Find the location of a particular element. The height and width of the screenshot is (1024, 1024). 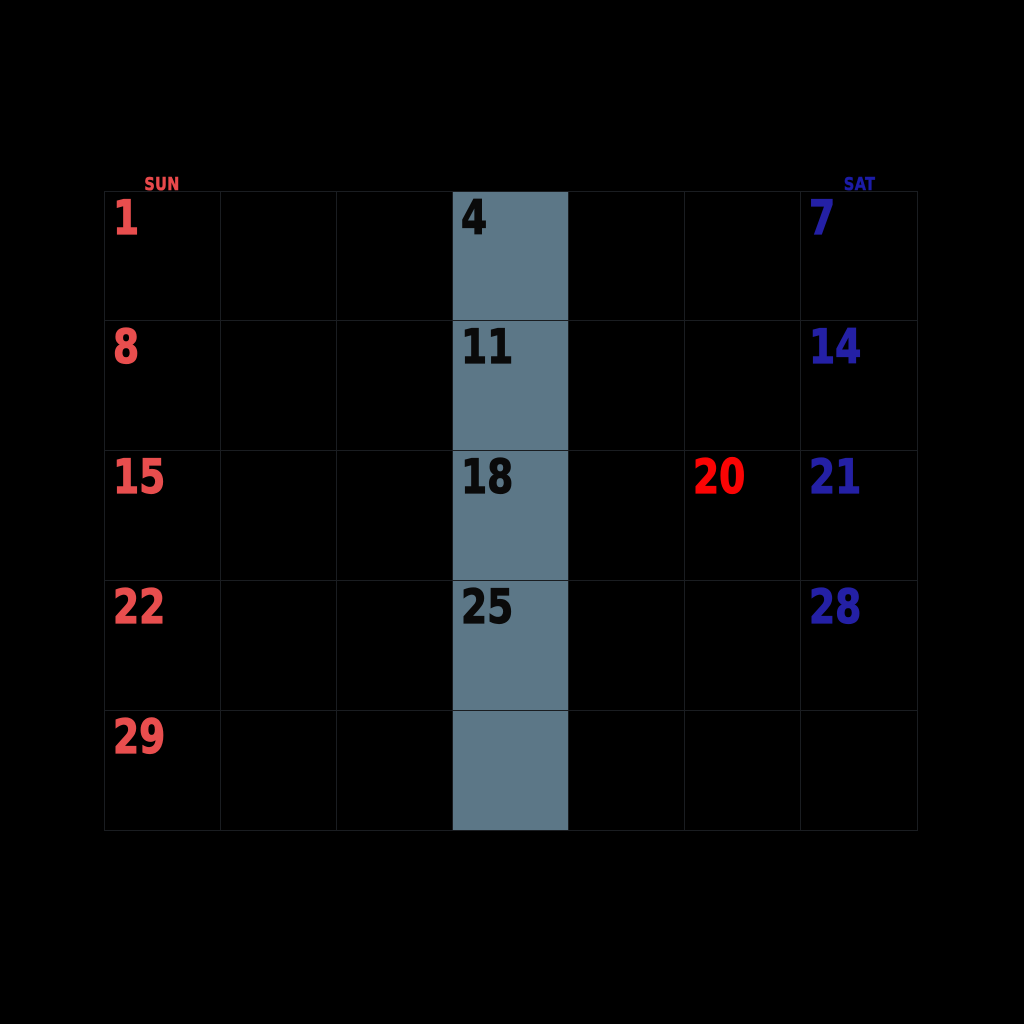

day-number-21: 21 is located at coordinates (835, 477).